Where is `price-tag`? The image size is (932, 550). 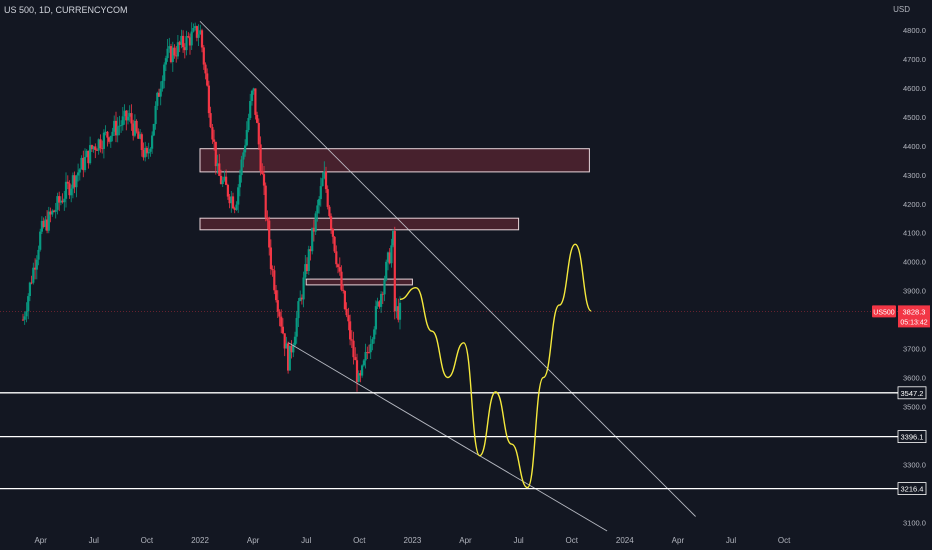 price-tag is located at coordinates (914, 316).